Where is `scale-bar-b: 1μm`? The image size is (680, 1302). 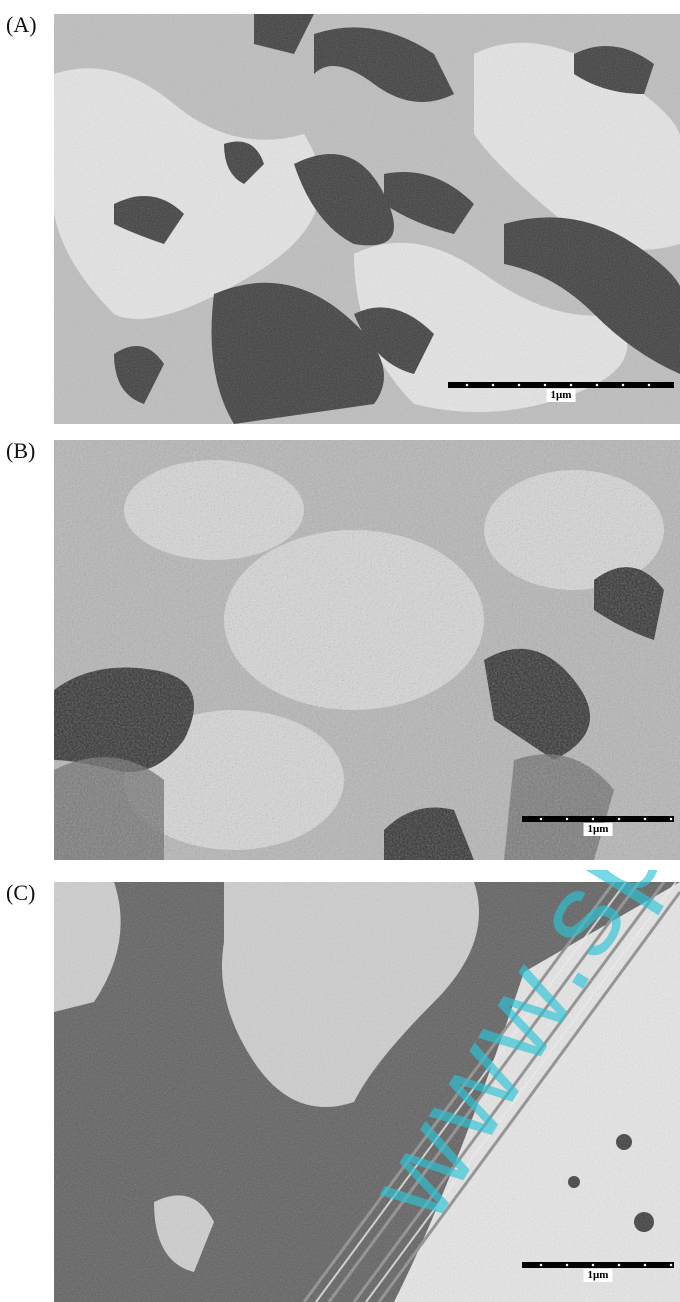 scale-bar-b: 1μm is located at coordinates (598, 829).